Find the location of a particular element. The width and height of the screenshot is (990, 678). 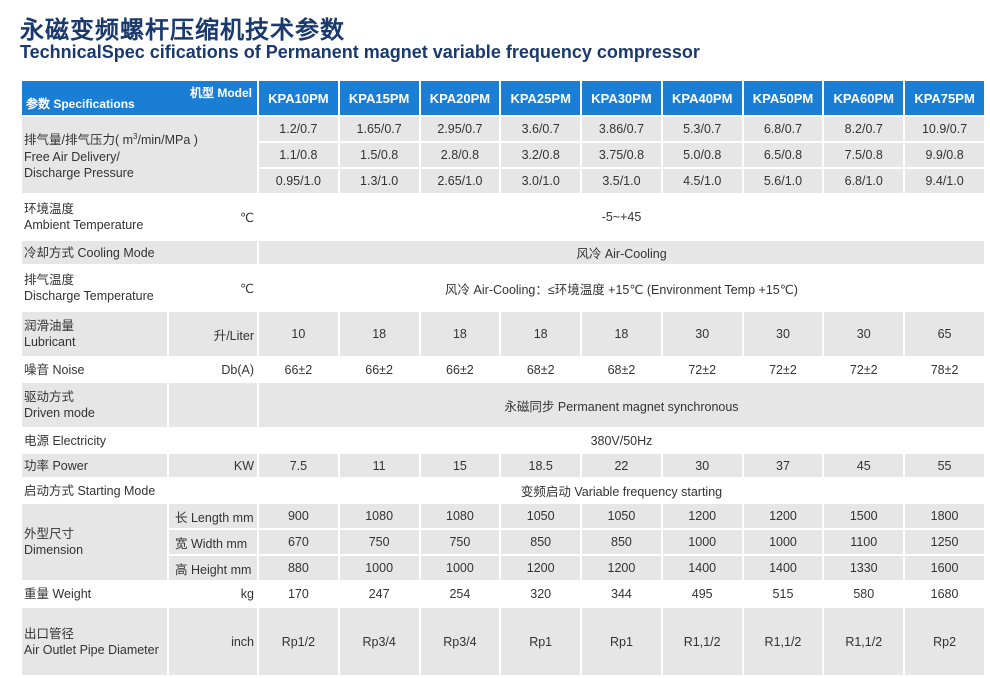

dimension-cell: 1100 is located at coordinates (864, 542).